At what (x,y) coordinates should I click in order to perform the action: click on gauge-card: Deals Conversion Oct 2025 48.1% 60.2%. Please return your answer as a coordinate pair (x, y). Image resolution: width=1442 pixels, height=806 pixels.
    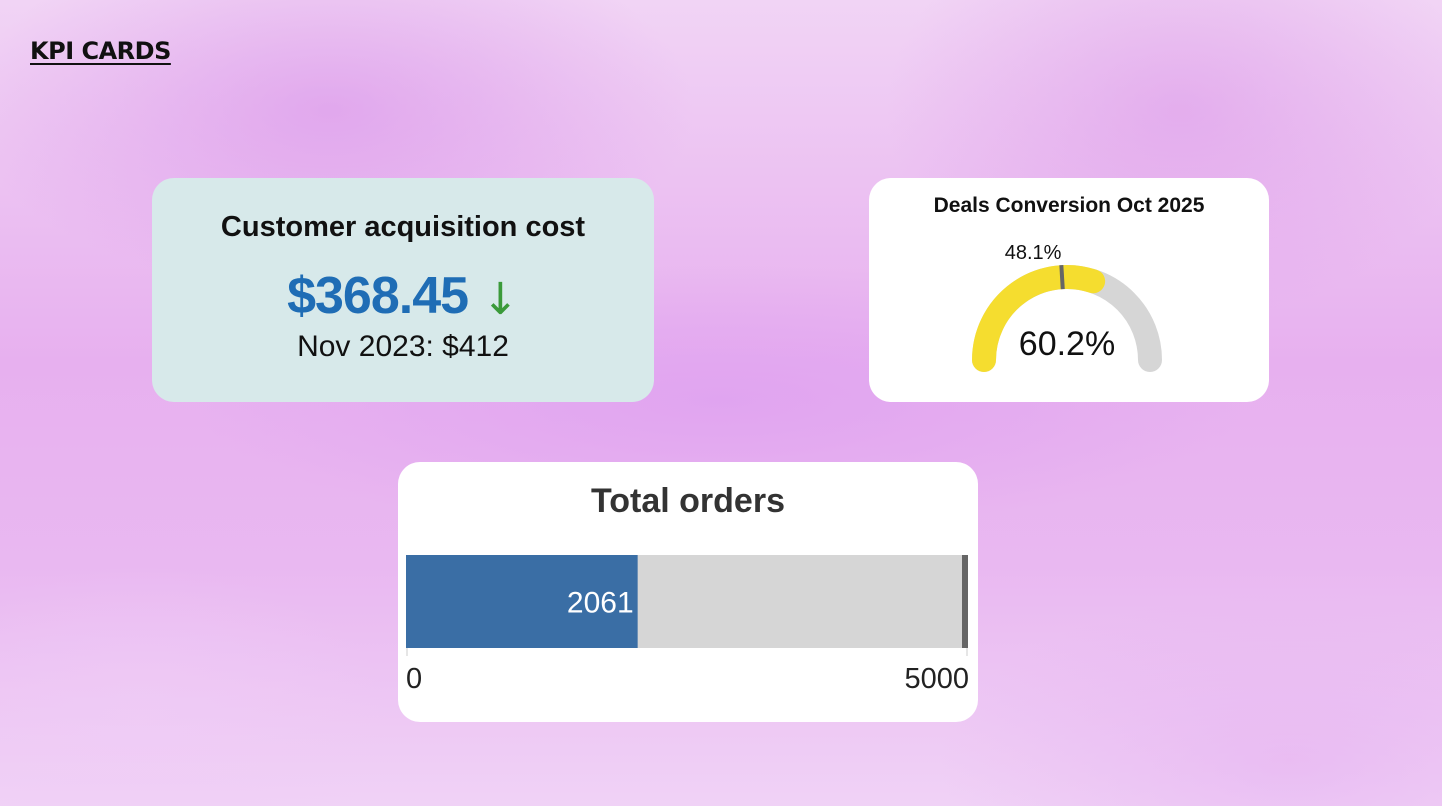
    Looking at the image, I should click on (1069, 290).